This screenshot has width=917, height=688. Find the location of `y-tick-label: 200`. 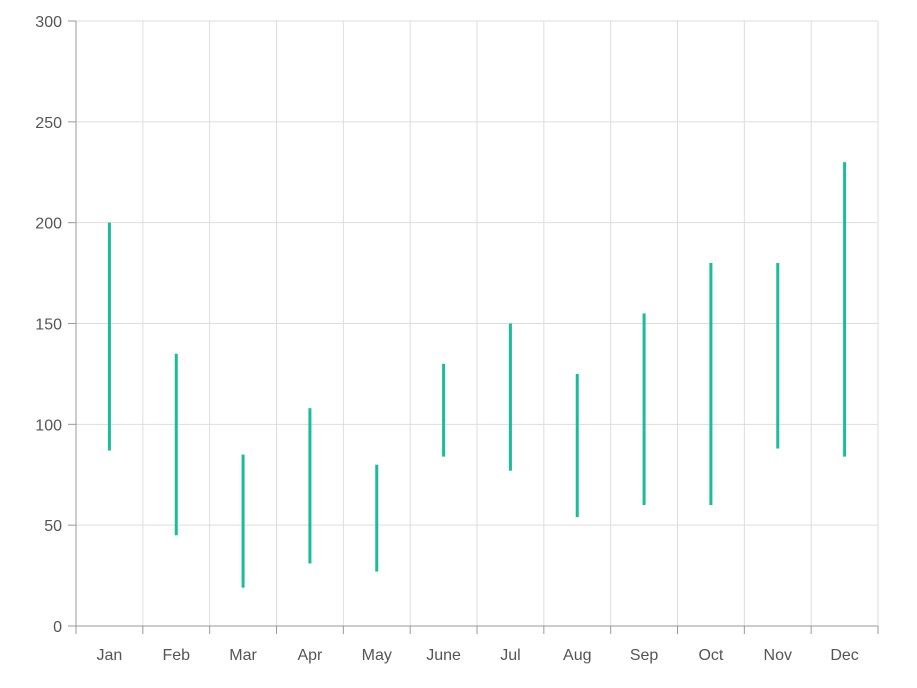

y-tick-label: 200 is located at coordinates (48, 224).